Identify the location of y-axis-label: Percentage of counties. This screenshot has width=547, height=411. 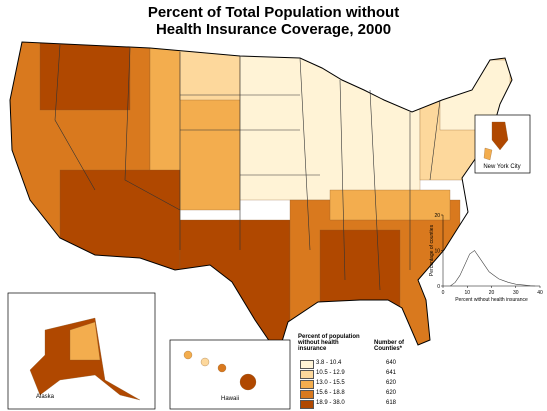
(432, 250).